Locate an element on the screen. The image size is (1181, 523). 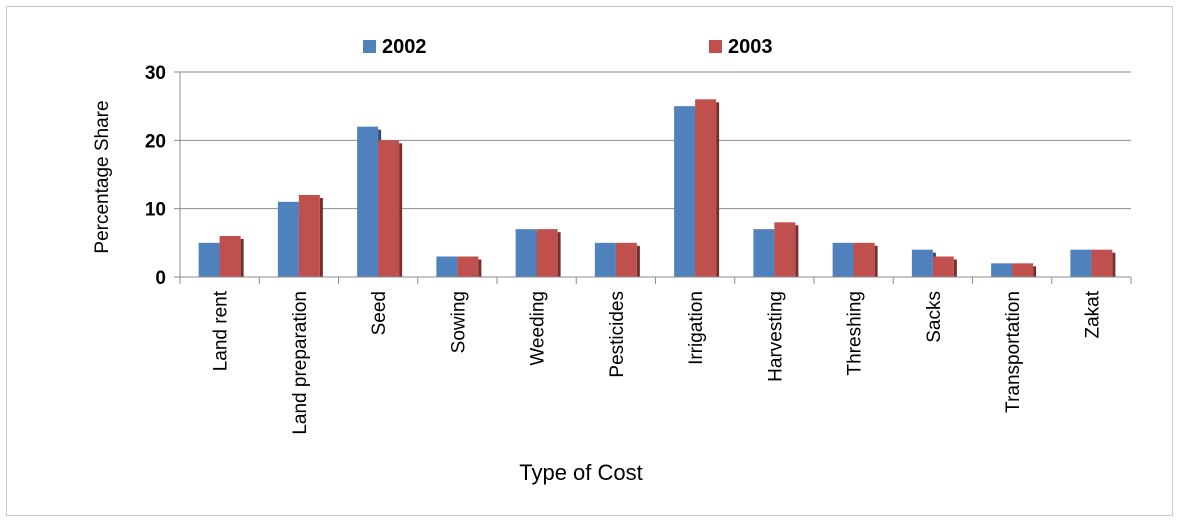
legend-label: 2002 is located at coordinates (404, 47).